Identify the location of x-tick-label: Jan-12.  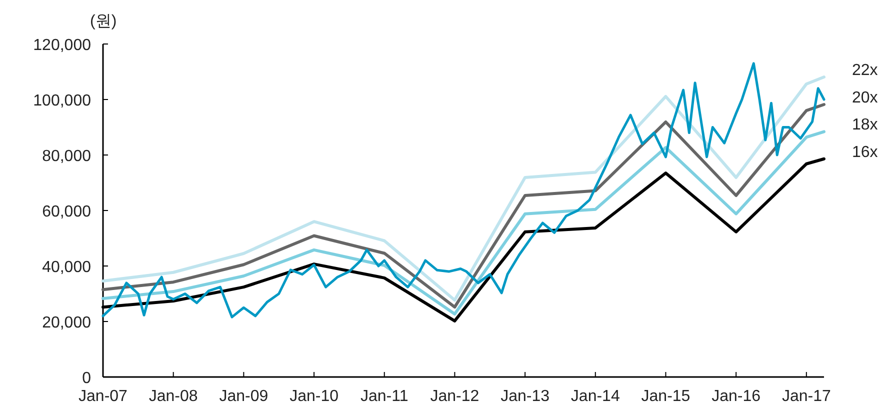
(455, 396).